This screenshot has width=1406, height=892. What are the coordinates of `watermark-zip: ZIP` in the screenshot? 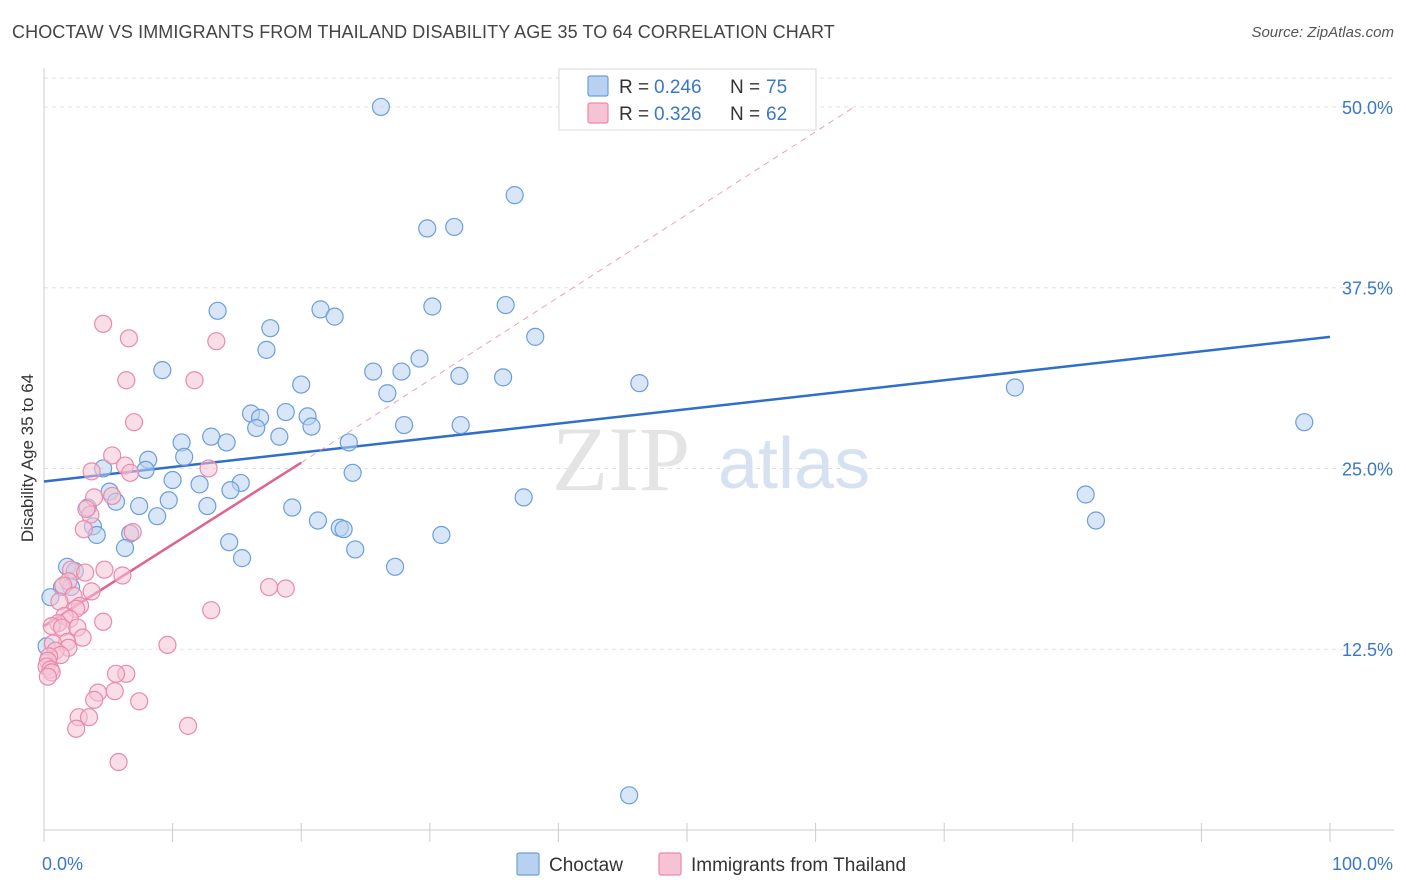 It's located at (621, 459).